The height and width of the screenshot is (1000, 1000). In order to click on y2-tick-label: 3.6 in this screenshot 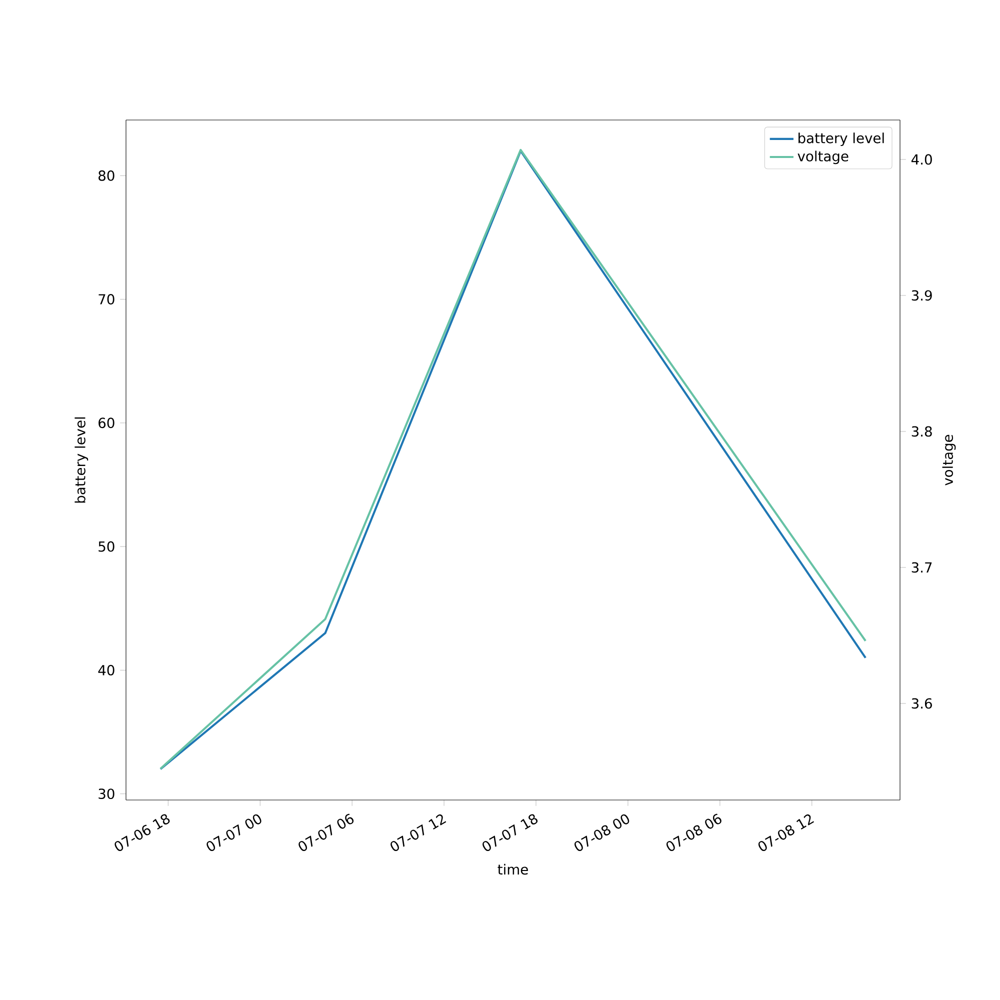, I will do `click(922, 703)`.